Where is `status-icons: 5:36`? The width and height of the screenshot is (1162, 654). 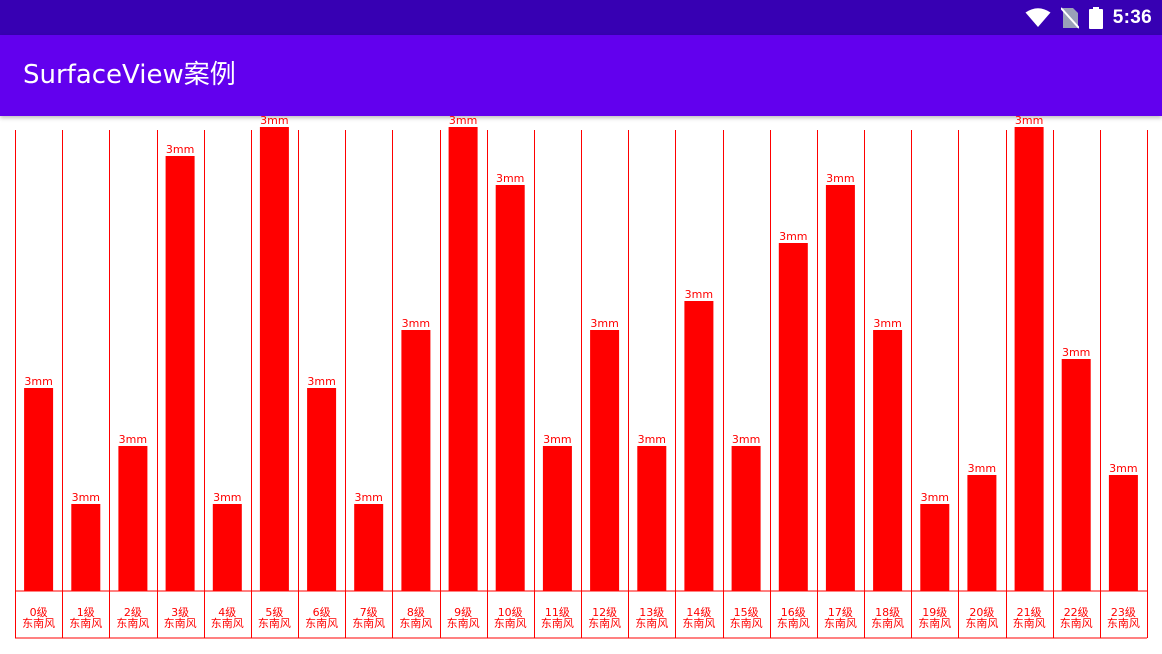
status-icons: 5:36 is located at coordinates (1088, 17).